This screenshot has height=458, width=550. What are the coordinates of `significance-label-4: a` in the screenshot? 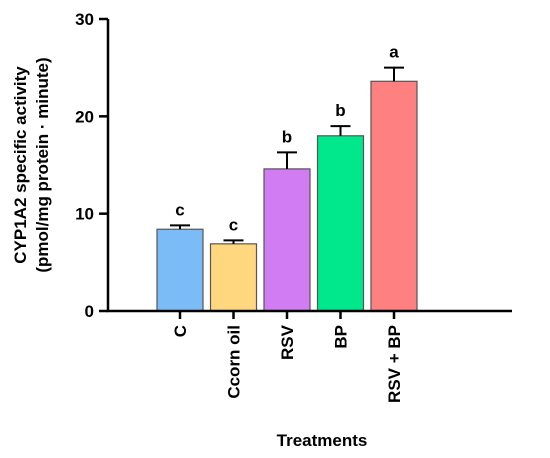 It's located at (394, 52).